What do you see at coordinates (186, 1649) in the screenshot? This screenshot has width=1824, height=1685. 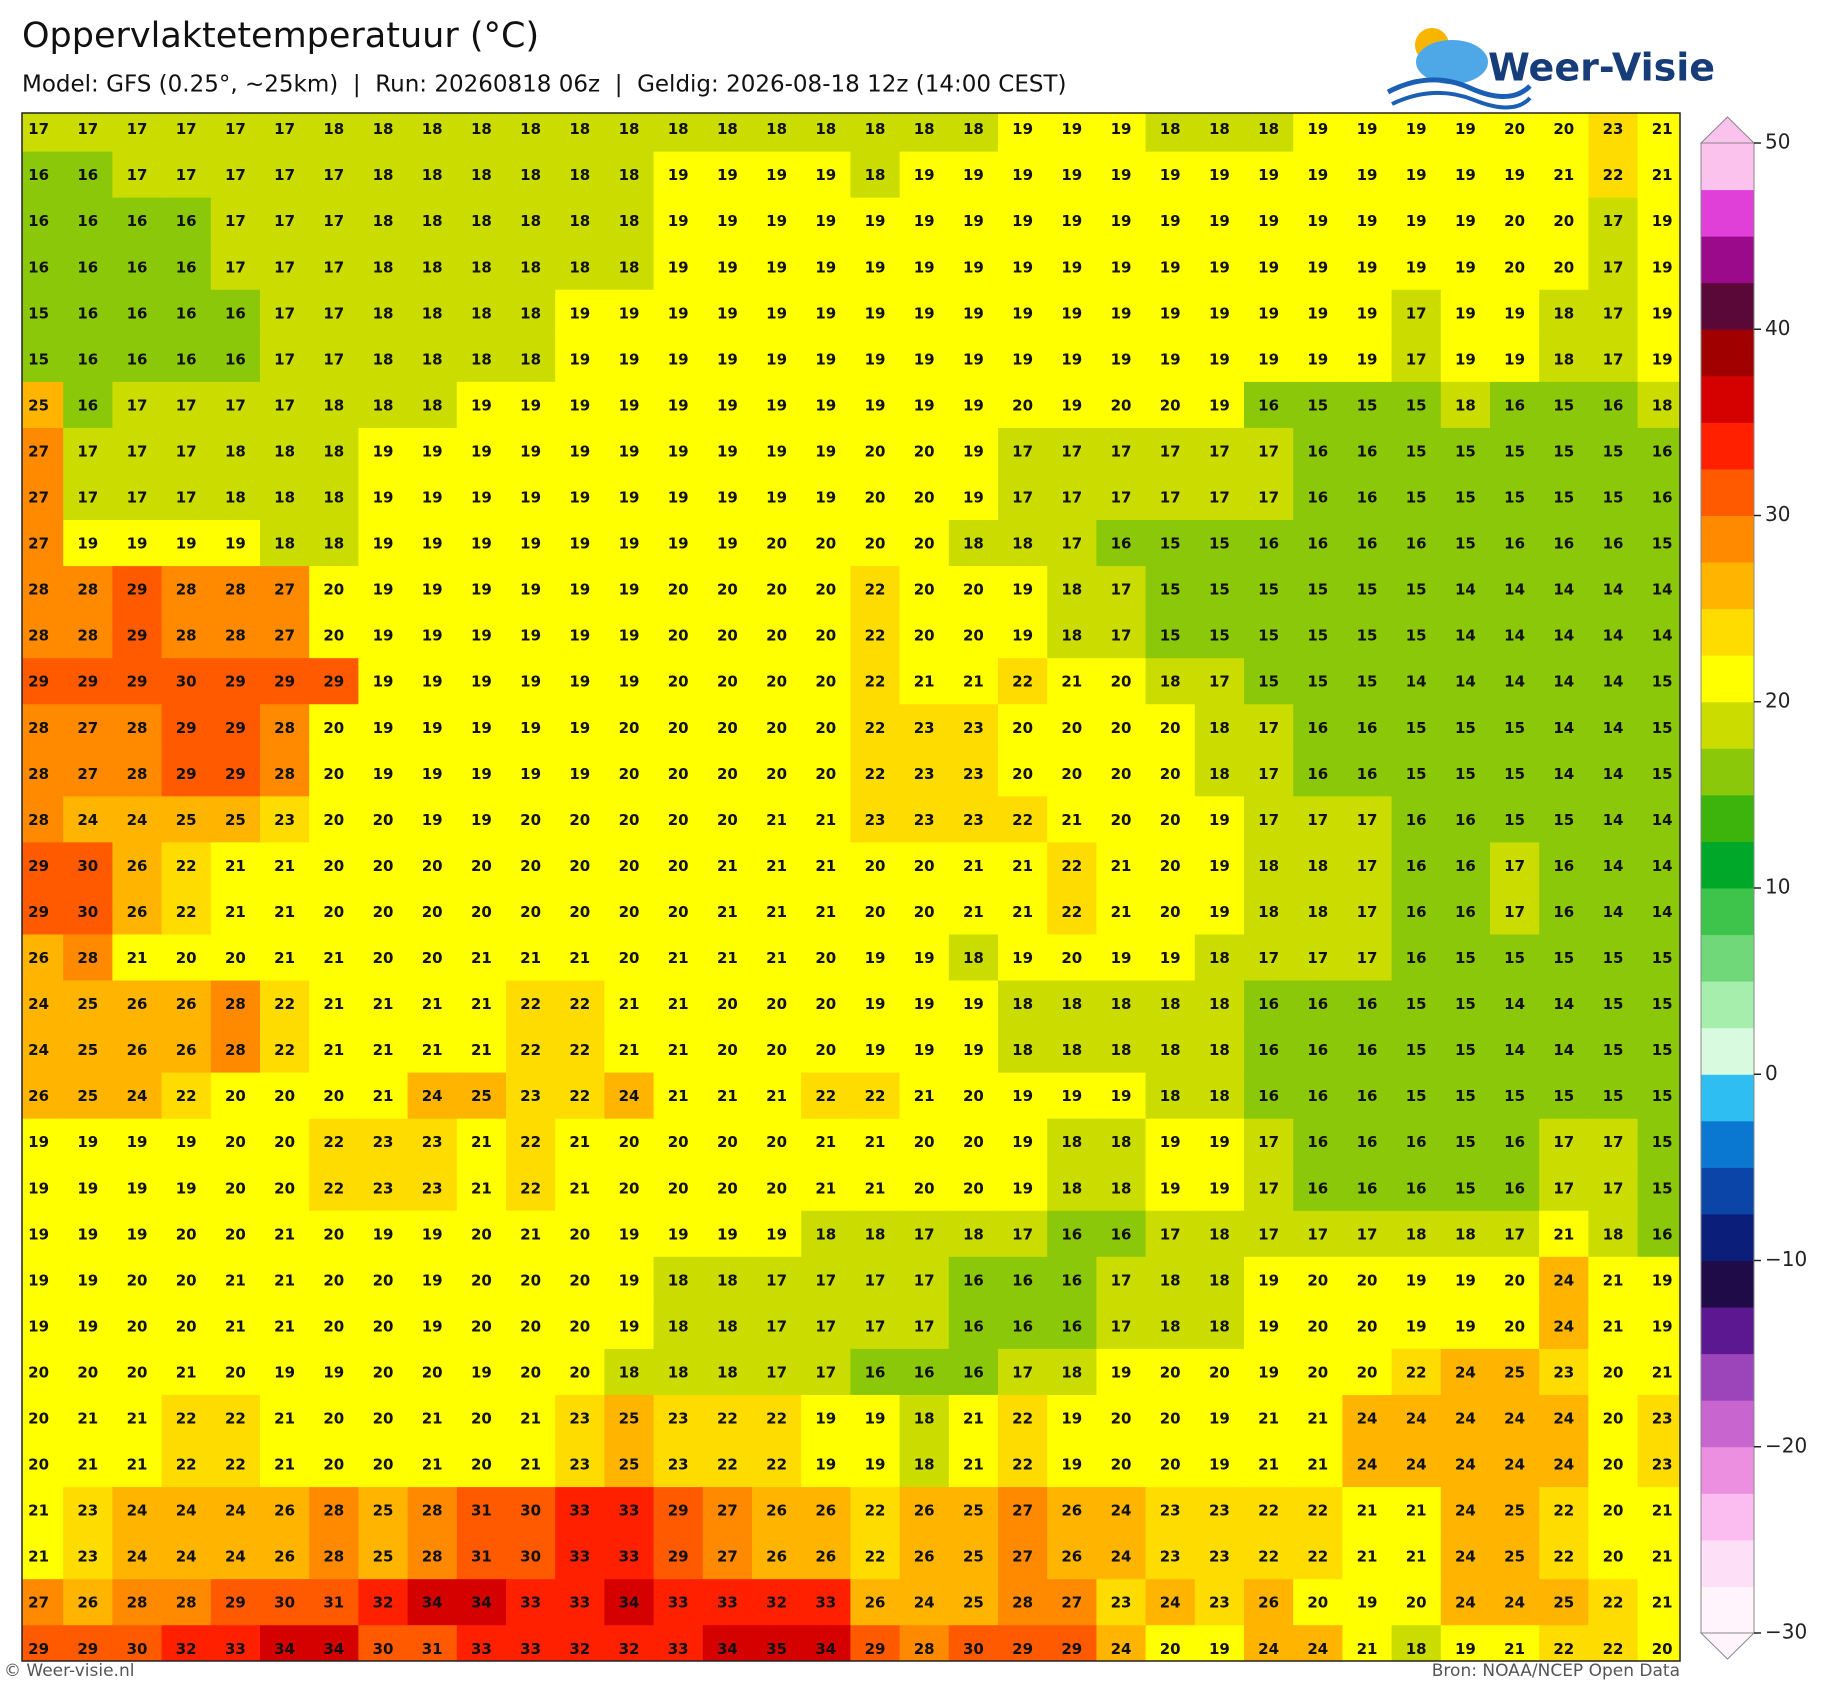 I see `temperature-label: 32` at bounding box center [186, 1649].